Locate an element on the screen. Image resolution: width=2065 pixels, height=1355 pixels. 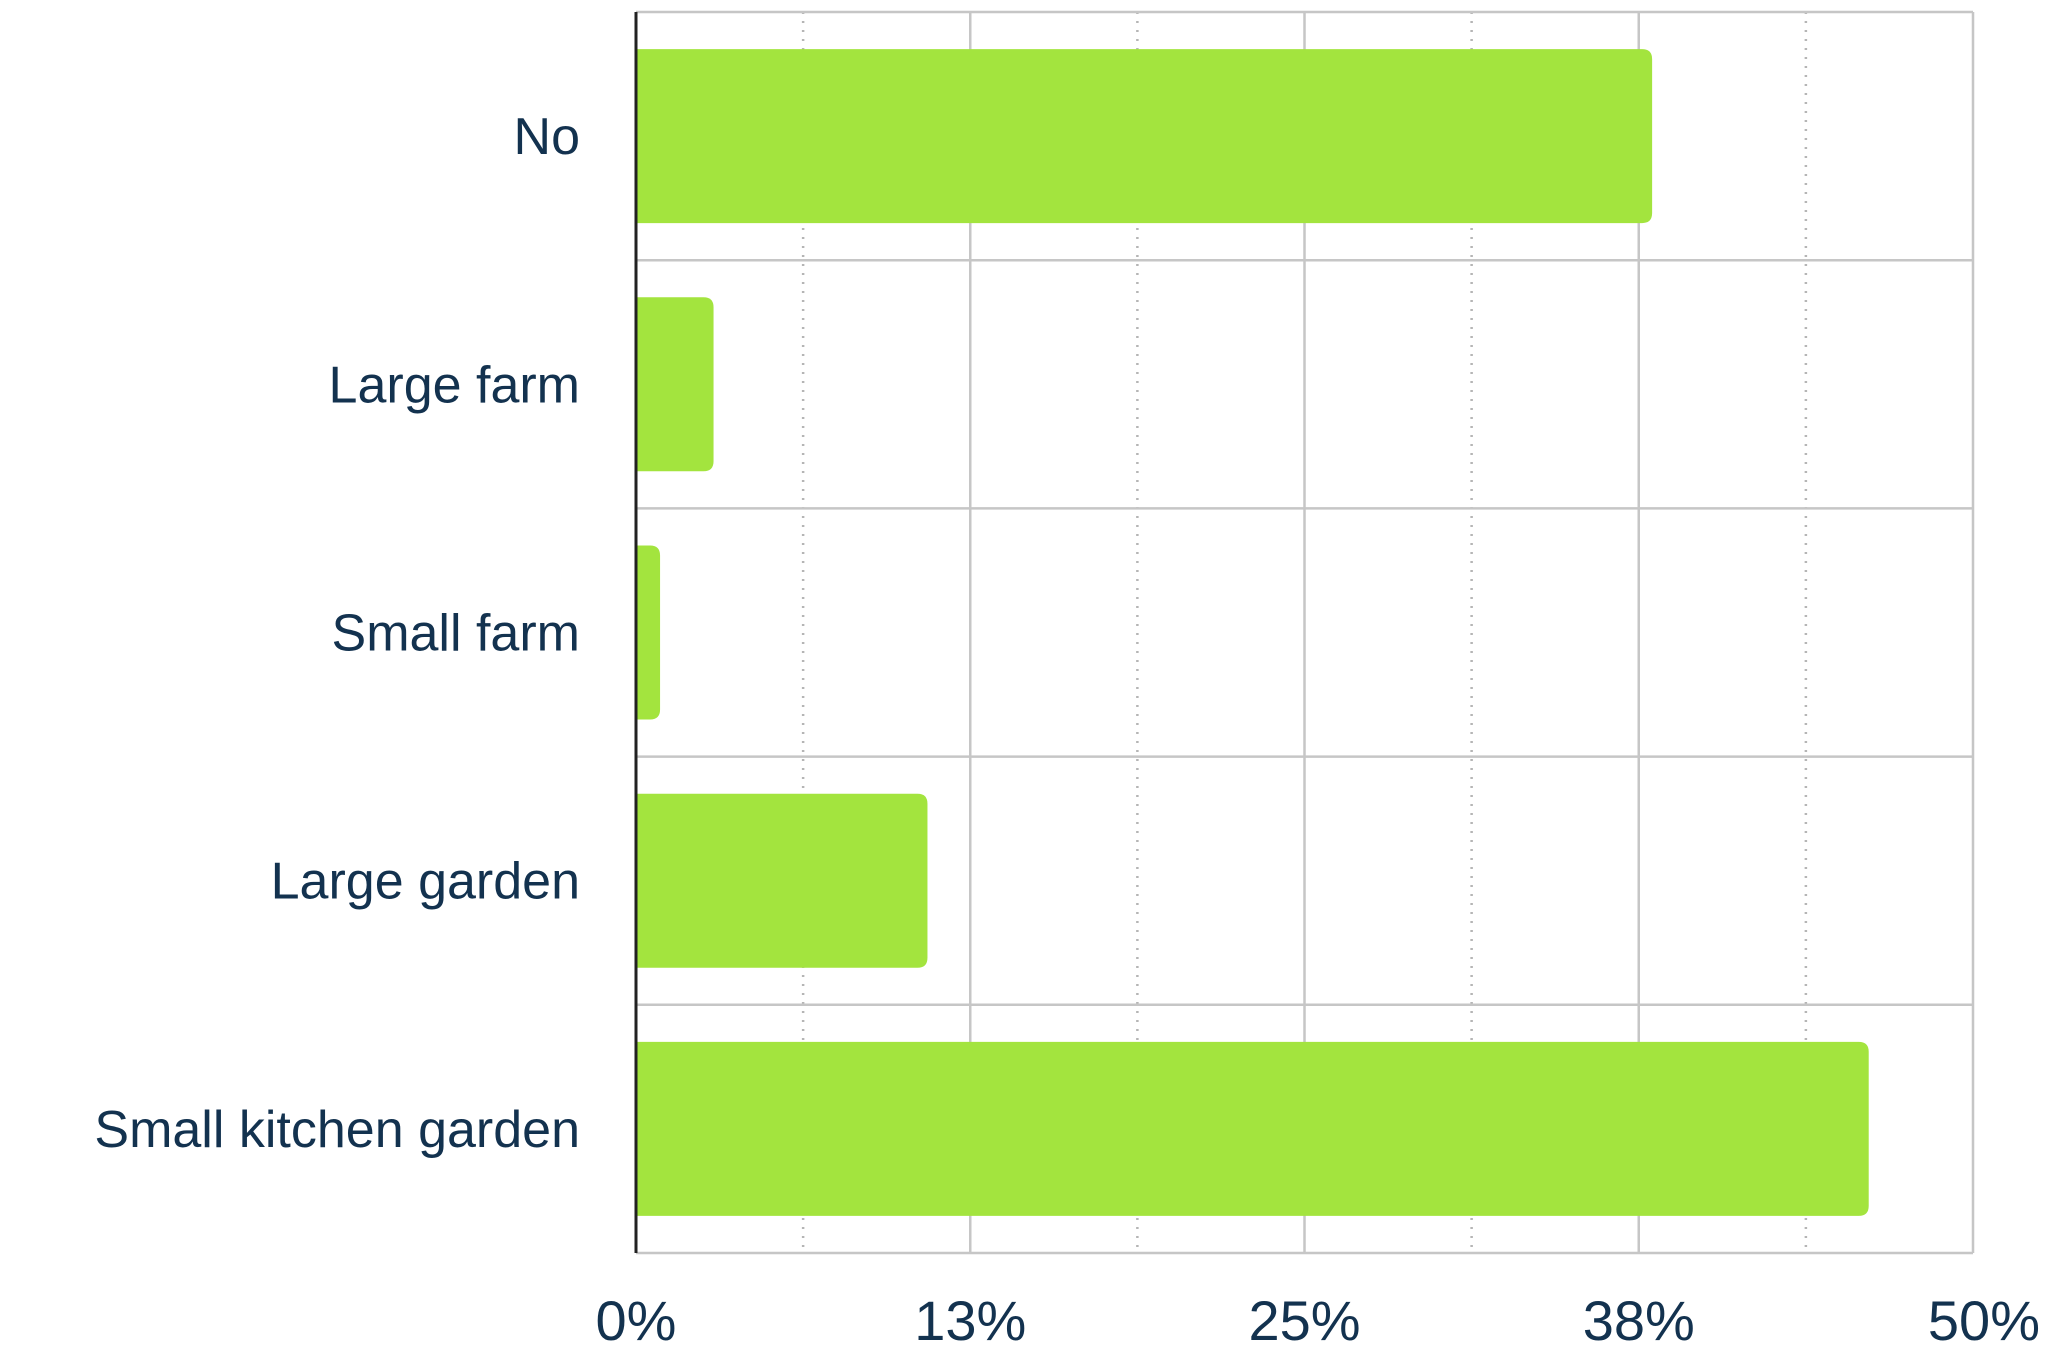
x-tick-label: 13% is located at coordinates (970, 1320).